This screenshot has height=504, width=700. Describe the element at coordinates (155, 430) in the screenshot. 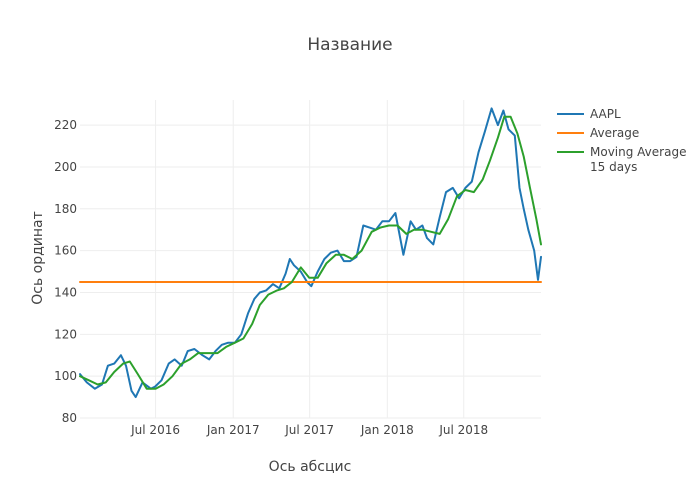

I see `x-tick-label: Jul 2016` at that location.